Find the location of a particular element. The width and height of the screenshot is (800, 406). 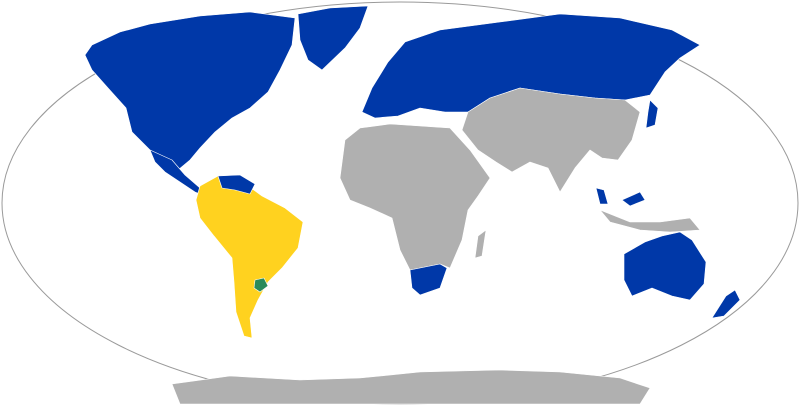

new-zealand is located at coordinates (726, 304).